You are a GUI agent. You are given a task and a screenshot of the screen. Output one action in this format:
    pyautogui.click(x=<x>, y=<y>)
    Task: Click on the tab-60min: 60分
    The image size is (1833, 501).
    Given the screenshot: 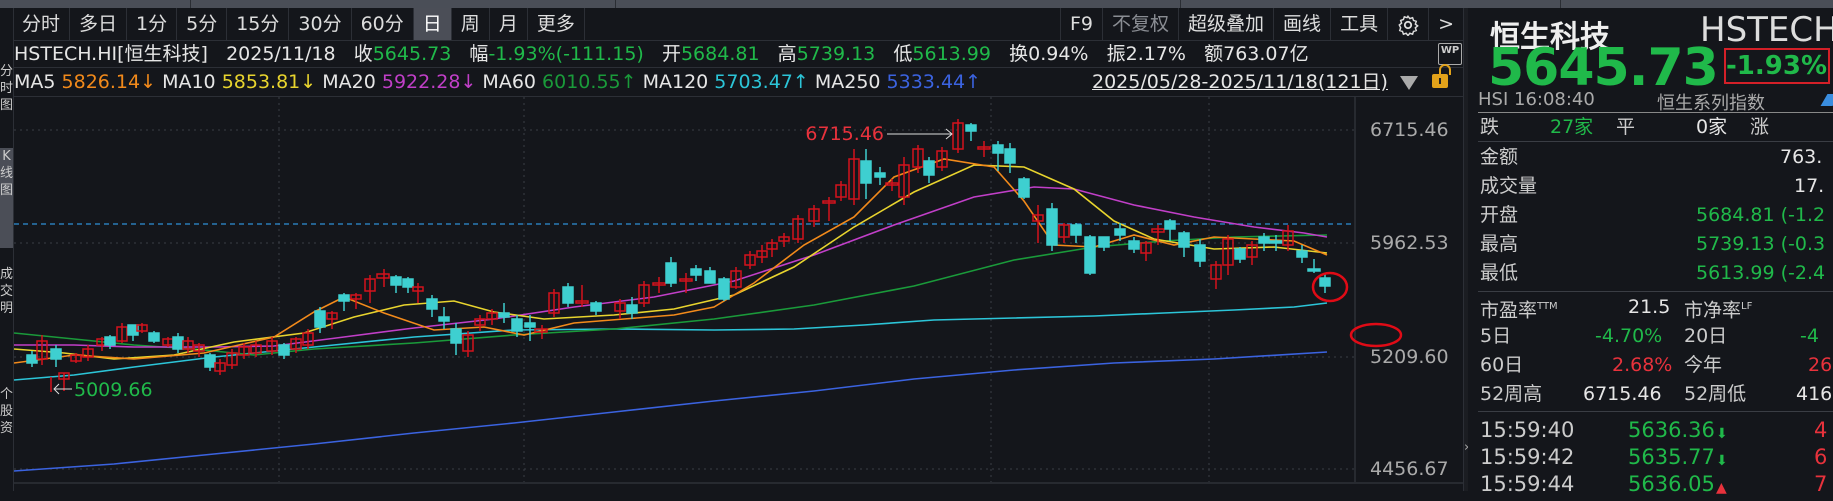 What is the action you would take?
    pyautogui.click(x=383, y=24)
    